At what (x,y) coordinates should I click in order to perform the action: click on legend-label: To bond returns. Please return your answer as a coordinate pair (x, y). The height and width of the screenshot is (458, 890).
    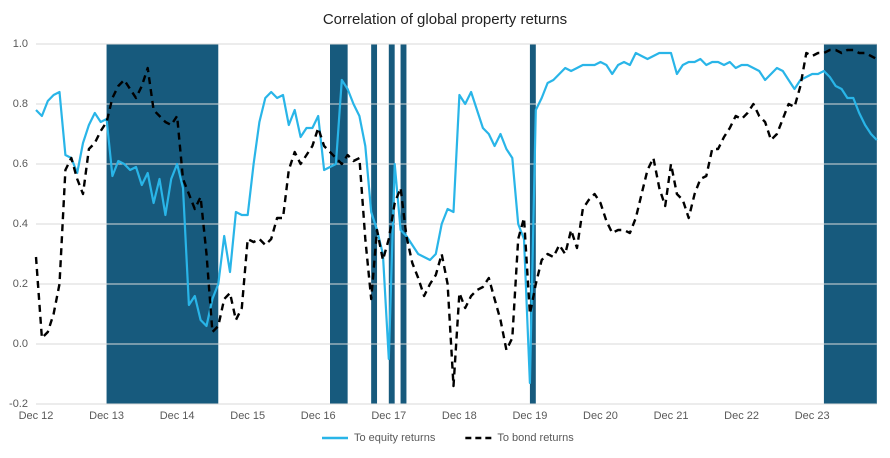
    Looking at the image, I should click on (535, 438).